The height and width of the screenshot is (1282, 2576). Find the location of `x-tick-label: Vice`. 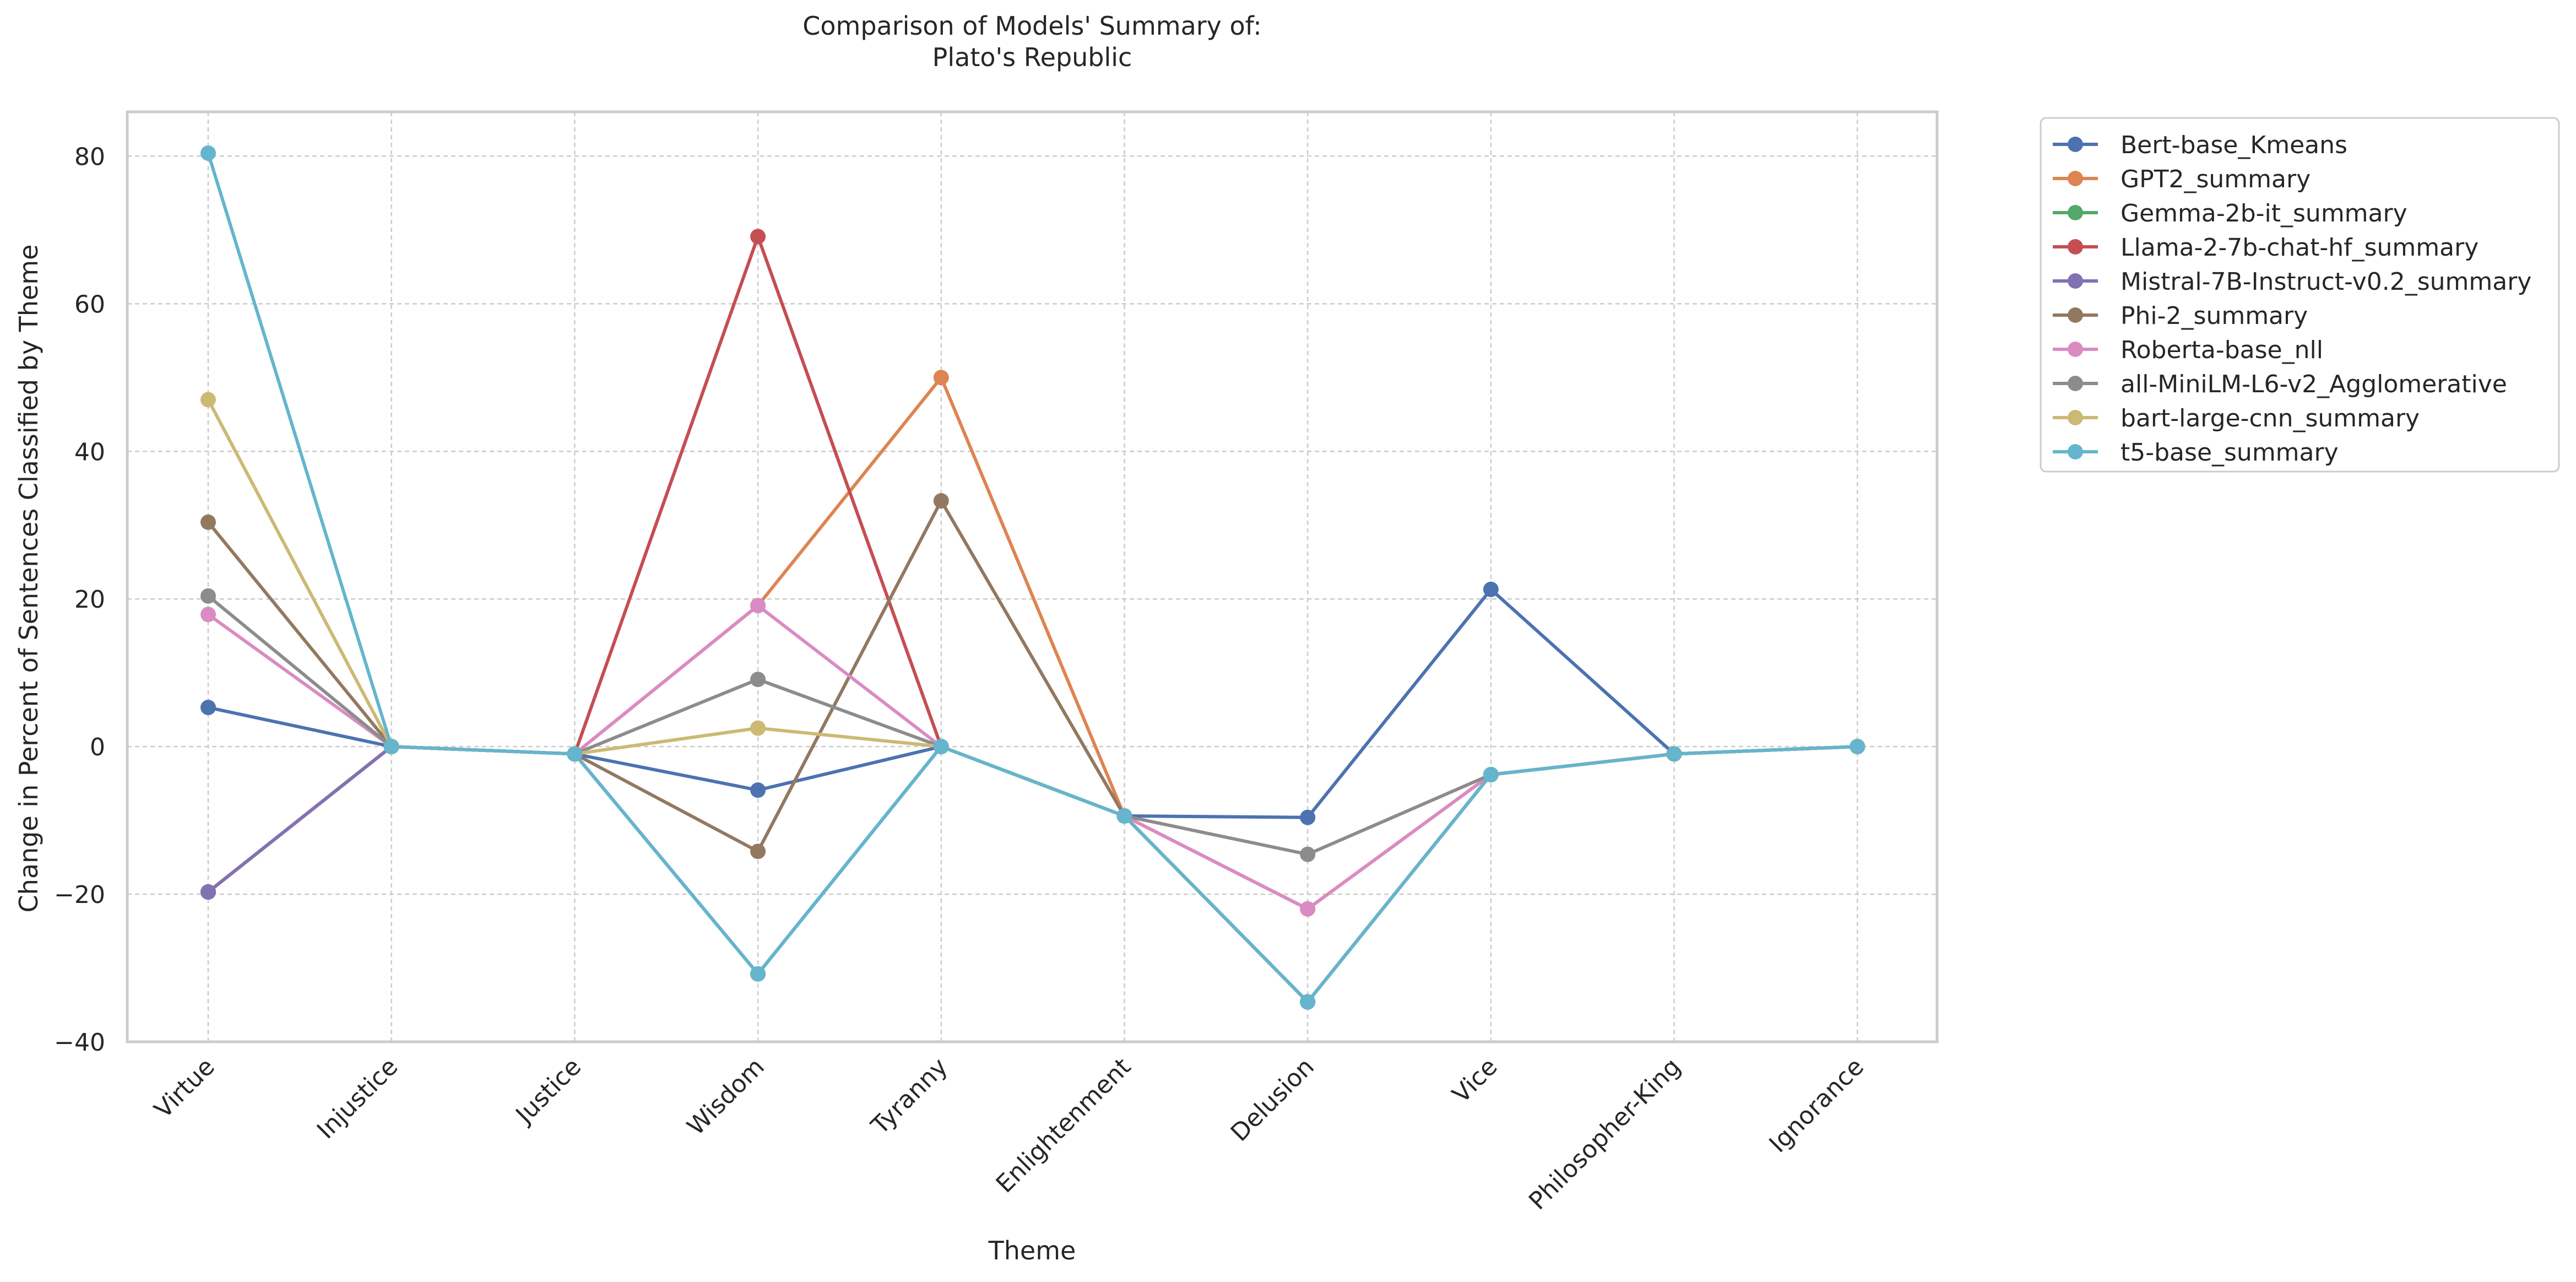

x-tick-label: Vice is located at coordinates (1475, 1081).